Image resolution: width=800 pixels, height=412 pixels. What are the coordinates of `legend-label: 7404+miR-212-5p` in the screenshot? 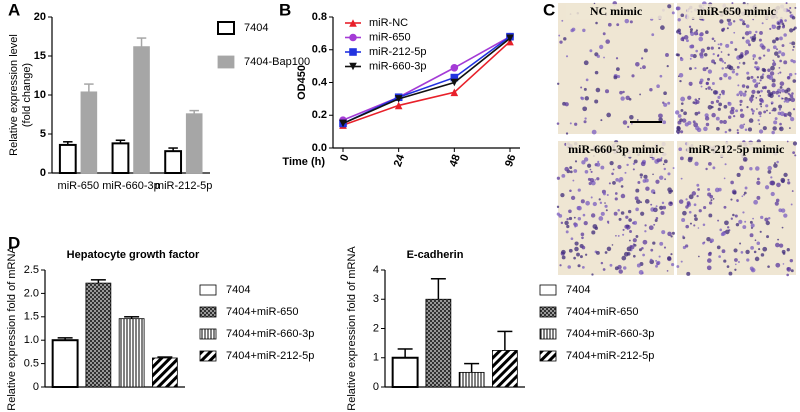 It's located at (270, 356).